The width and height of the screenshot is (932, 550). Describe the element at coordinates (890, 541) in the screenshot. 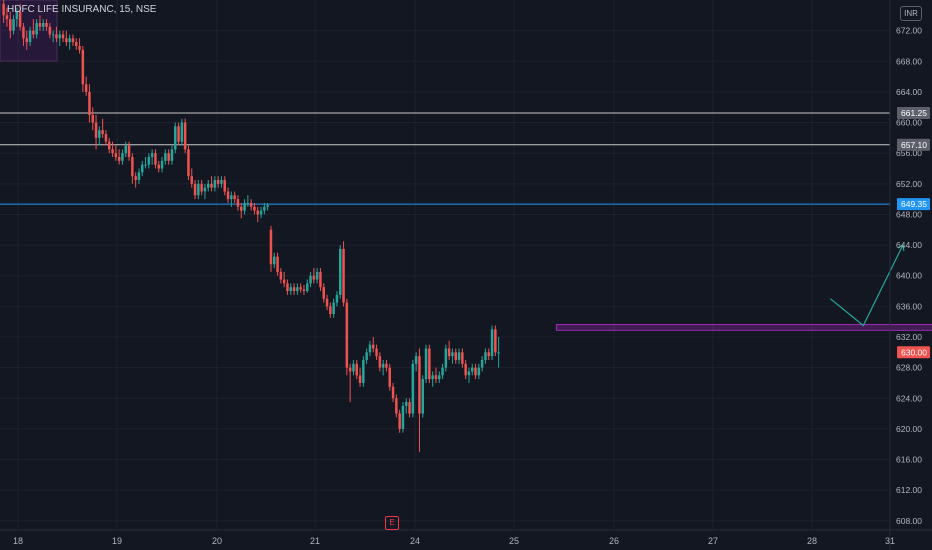

I see `time-tick-label: 31` at that location.